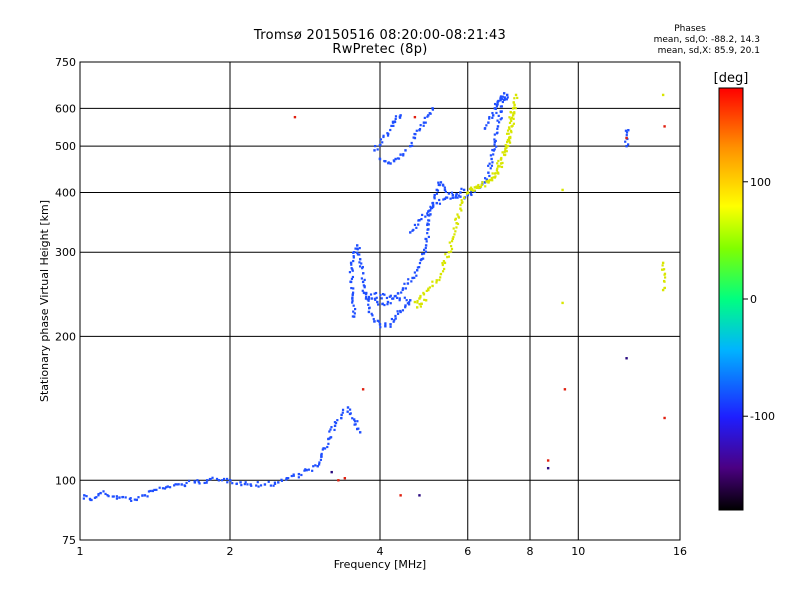  What do you see at coordinates (380, 49) in the screenshot?
I see `chart-subtitle: RwPretec (8p)` at bounding box center [380, 49].